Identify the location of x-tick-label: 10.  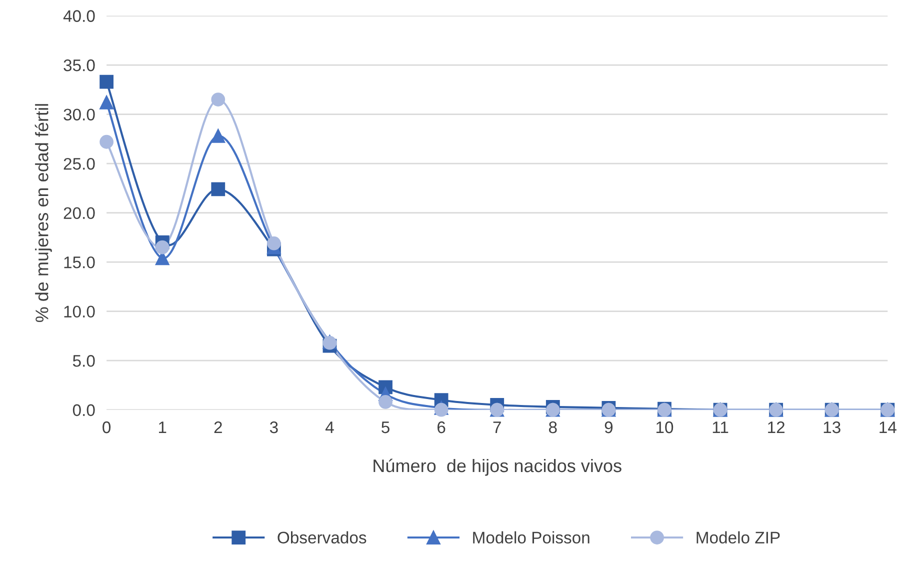
(665, 427).